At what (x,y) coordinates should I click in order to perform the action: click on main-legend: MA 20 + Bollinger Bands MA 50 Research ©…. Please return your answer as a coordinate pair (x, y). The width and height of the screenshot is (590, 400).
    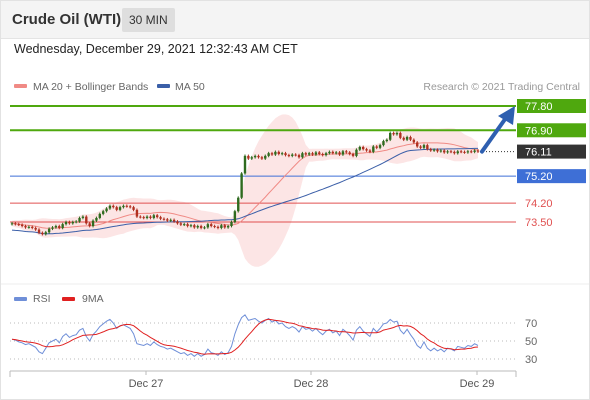
    Looking at the image, I should click on (297, 87).